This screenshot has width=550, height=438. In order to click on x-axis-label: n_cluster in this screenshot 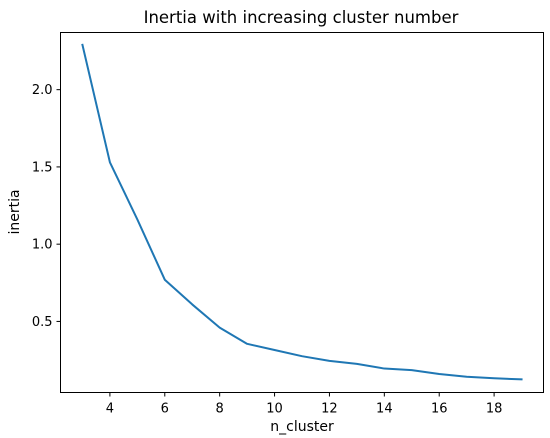, I will do `click(302, 427)`.